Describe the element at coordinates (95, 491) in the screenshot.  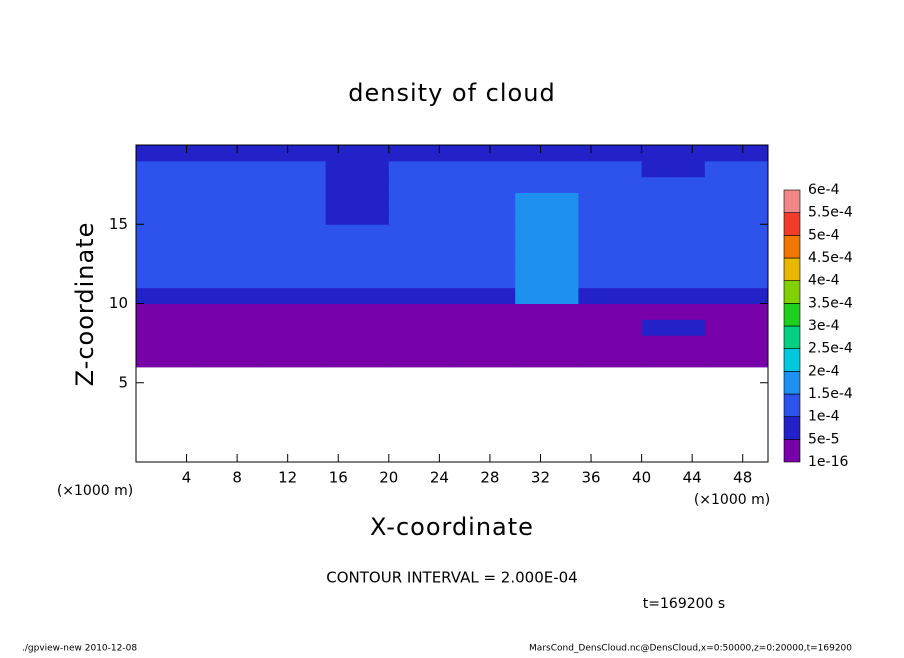
I see `y-unit: (×1000 m)` at that location.